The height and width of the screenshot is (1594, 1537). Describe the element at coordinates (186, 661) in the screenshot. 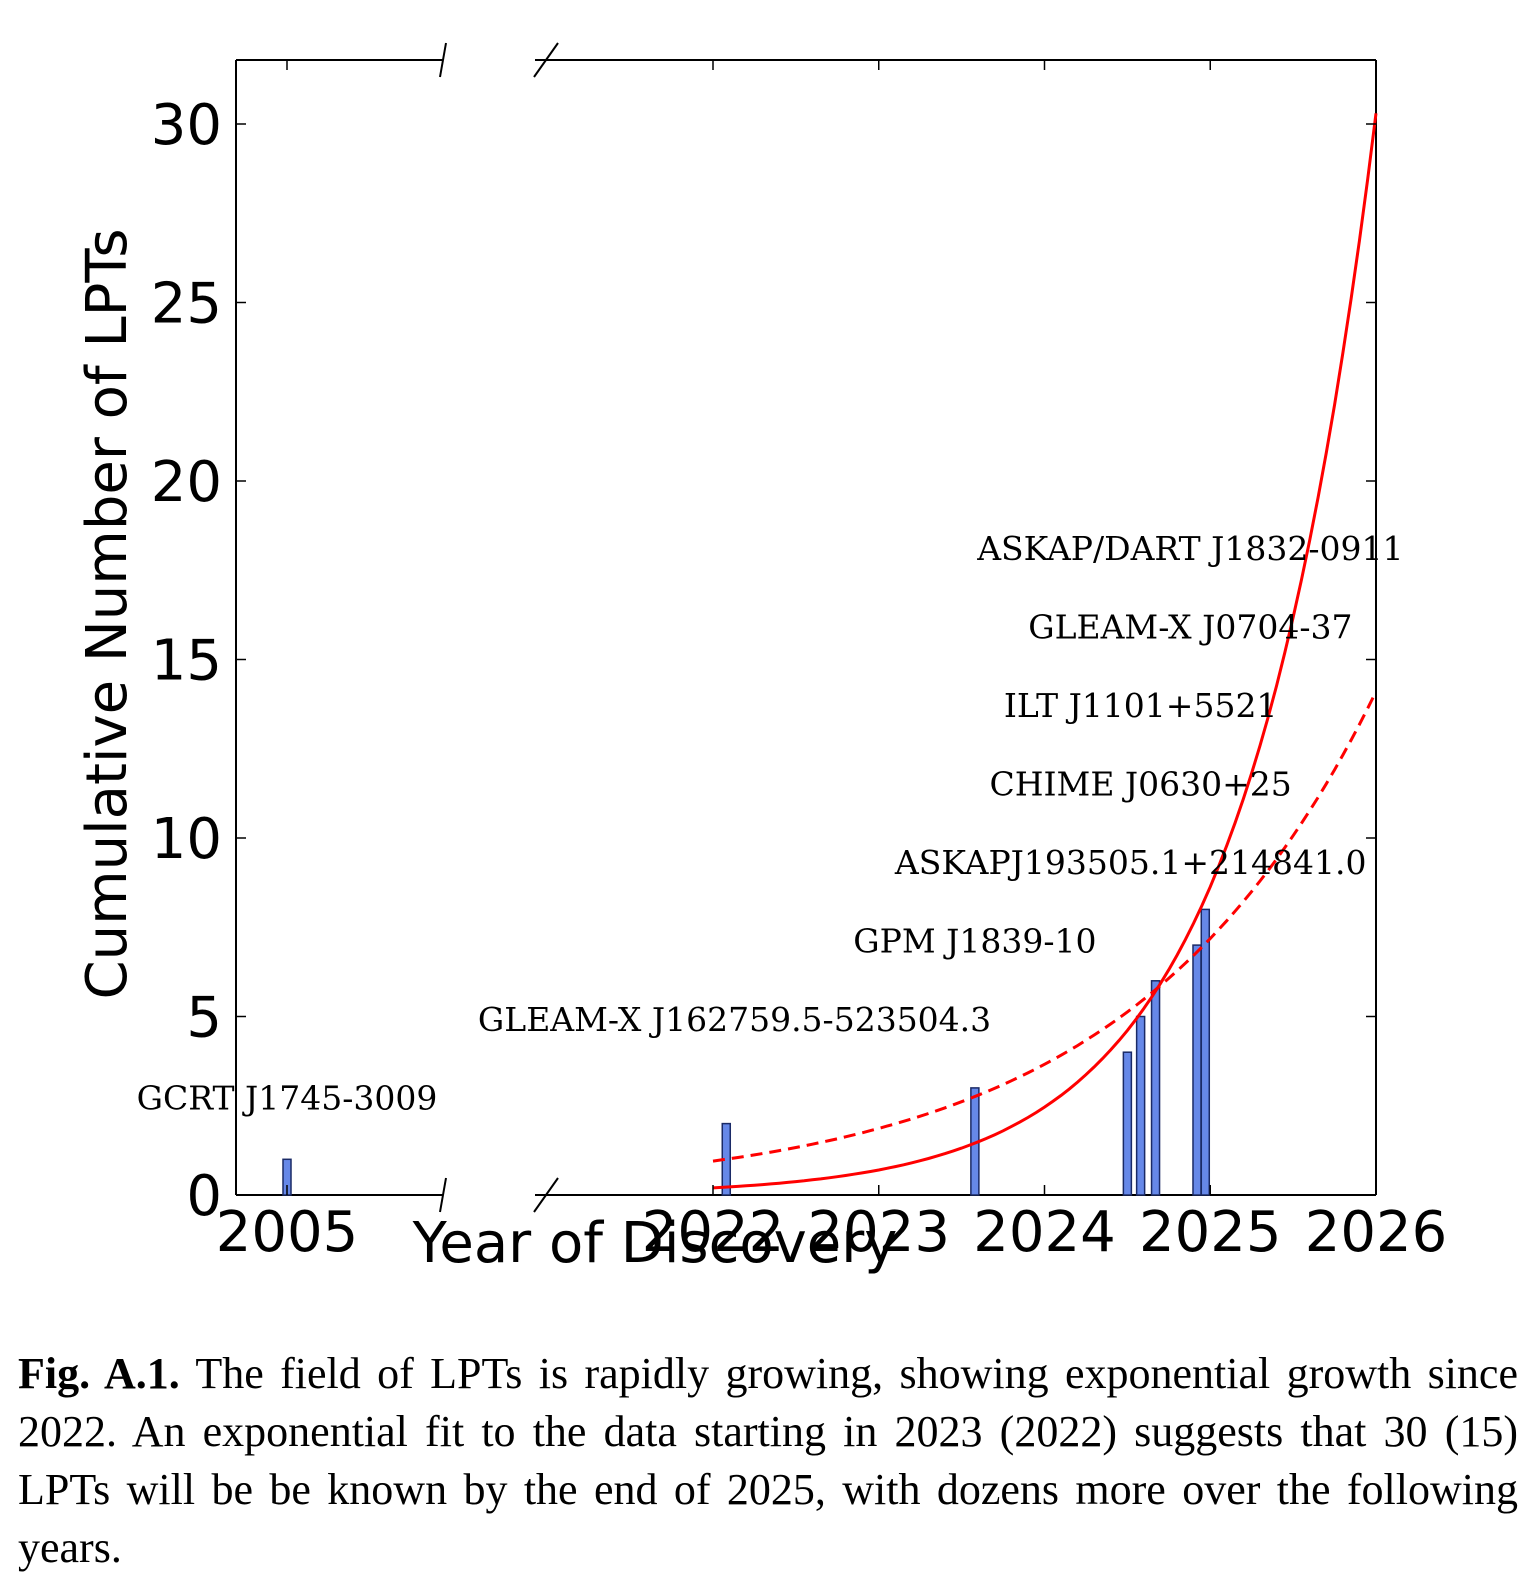

I see `y-tick-label: 15` at that location.